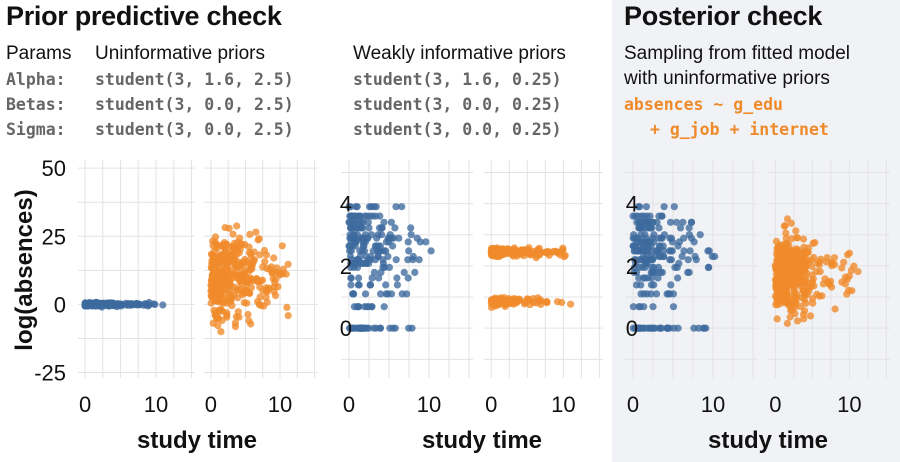  What do you see at coordinates (36, 104) in the screenshot?
I see `param-label-betas: Betas:` at bounding box center [36, 104].